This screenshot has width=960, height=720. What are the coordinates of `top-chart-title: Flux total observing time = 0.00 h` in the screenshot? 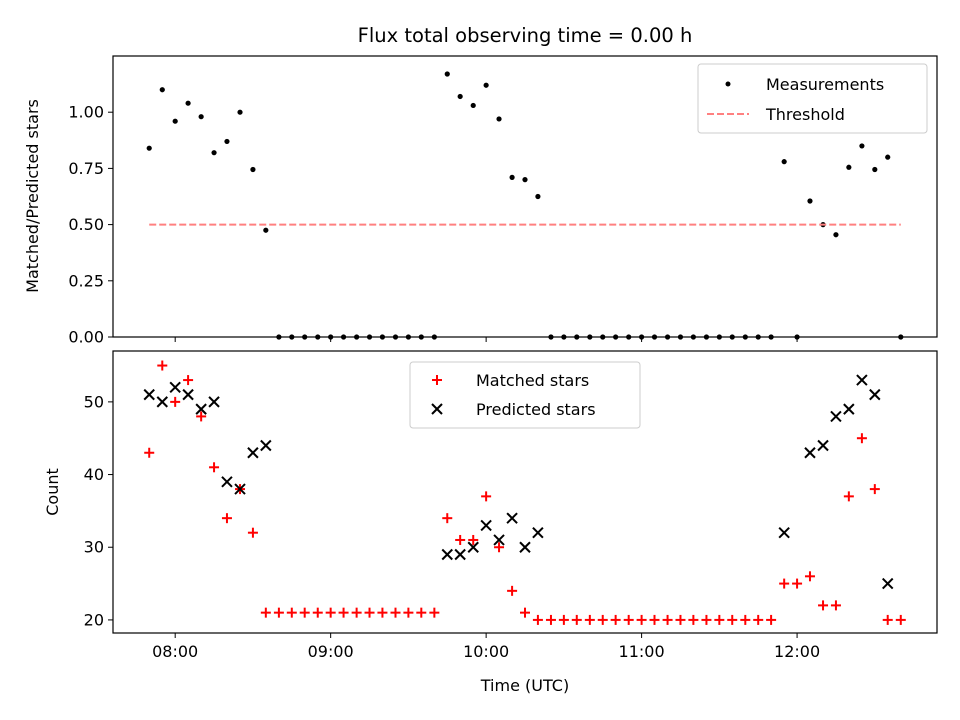 It's located at (525, 35).